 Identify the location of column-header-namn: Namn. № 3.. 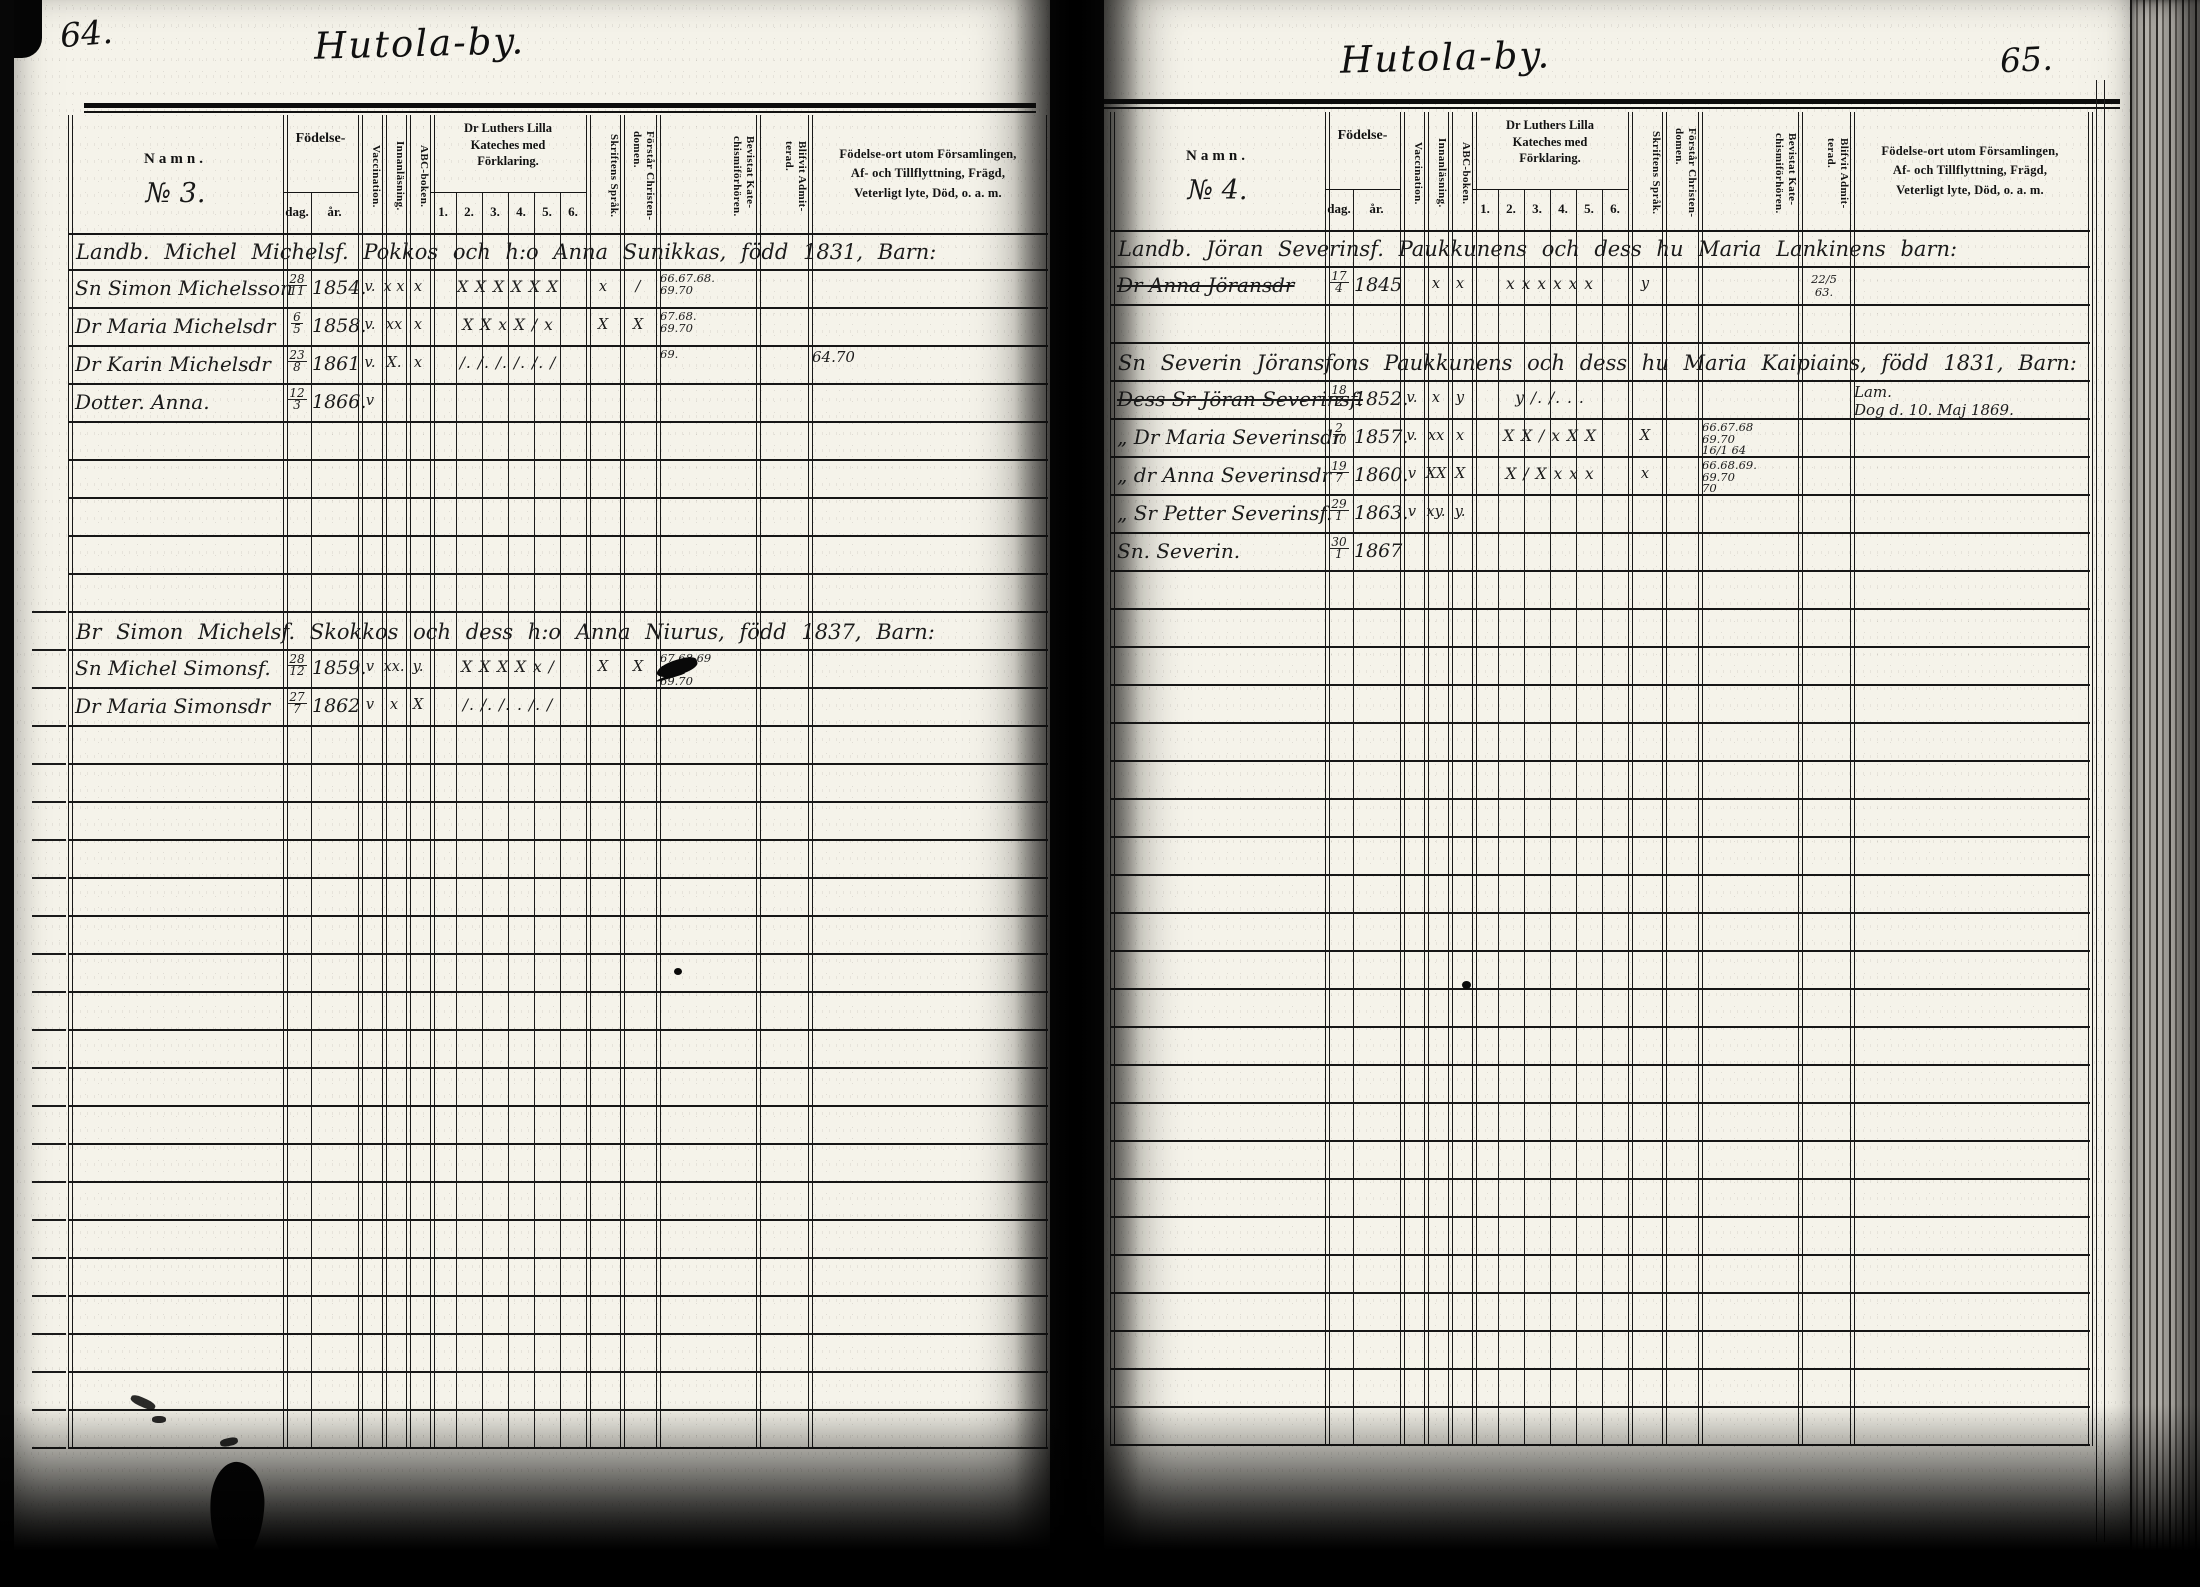
(175, 174).